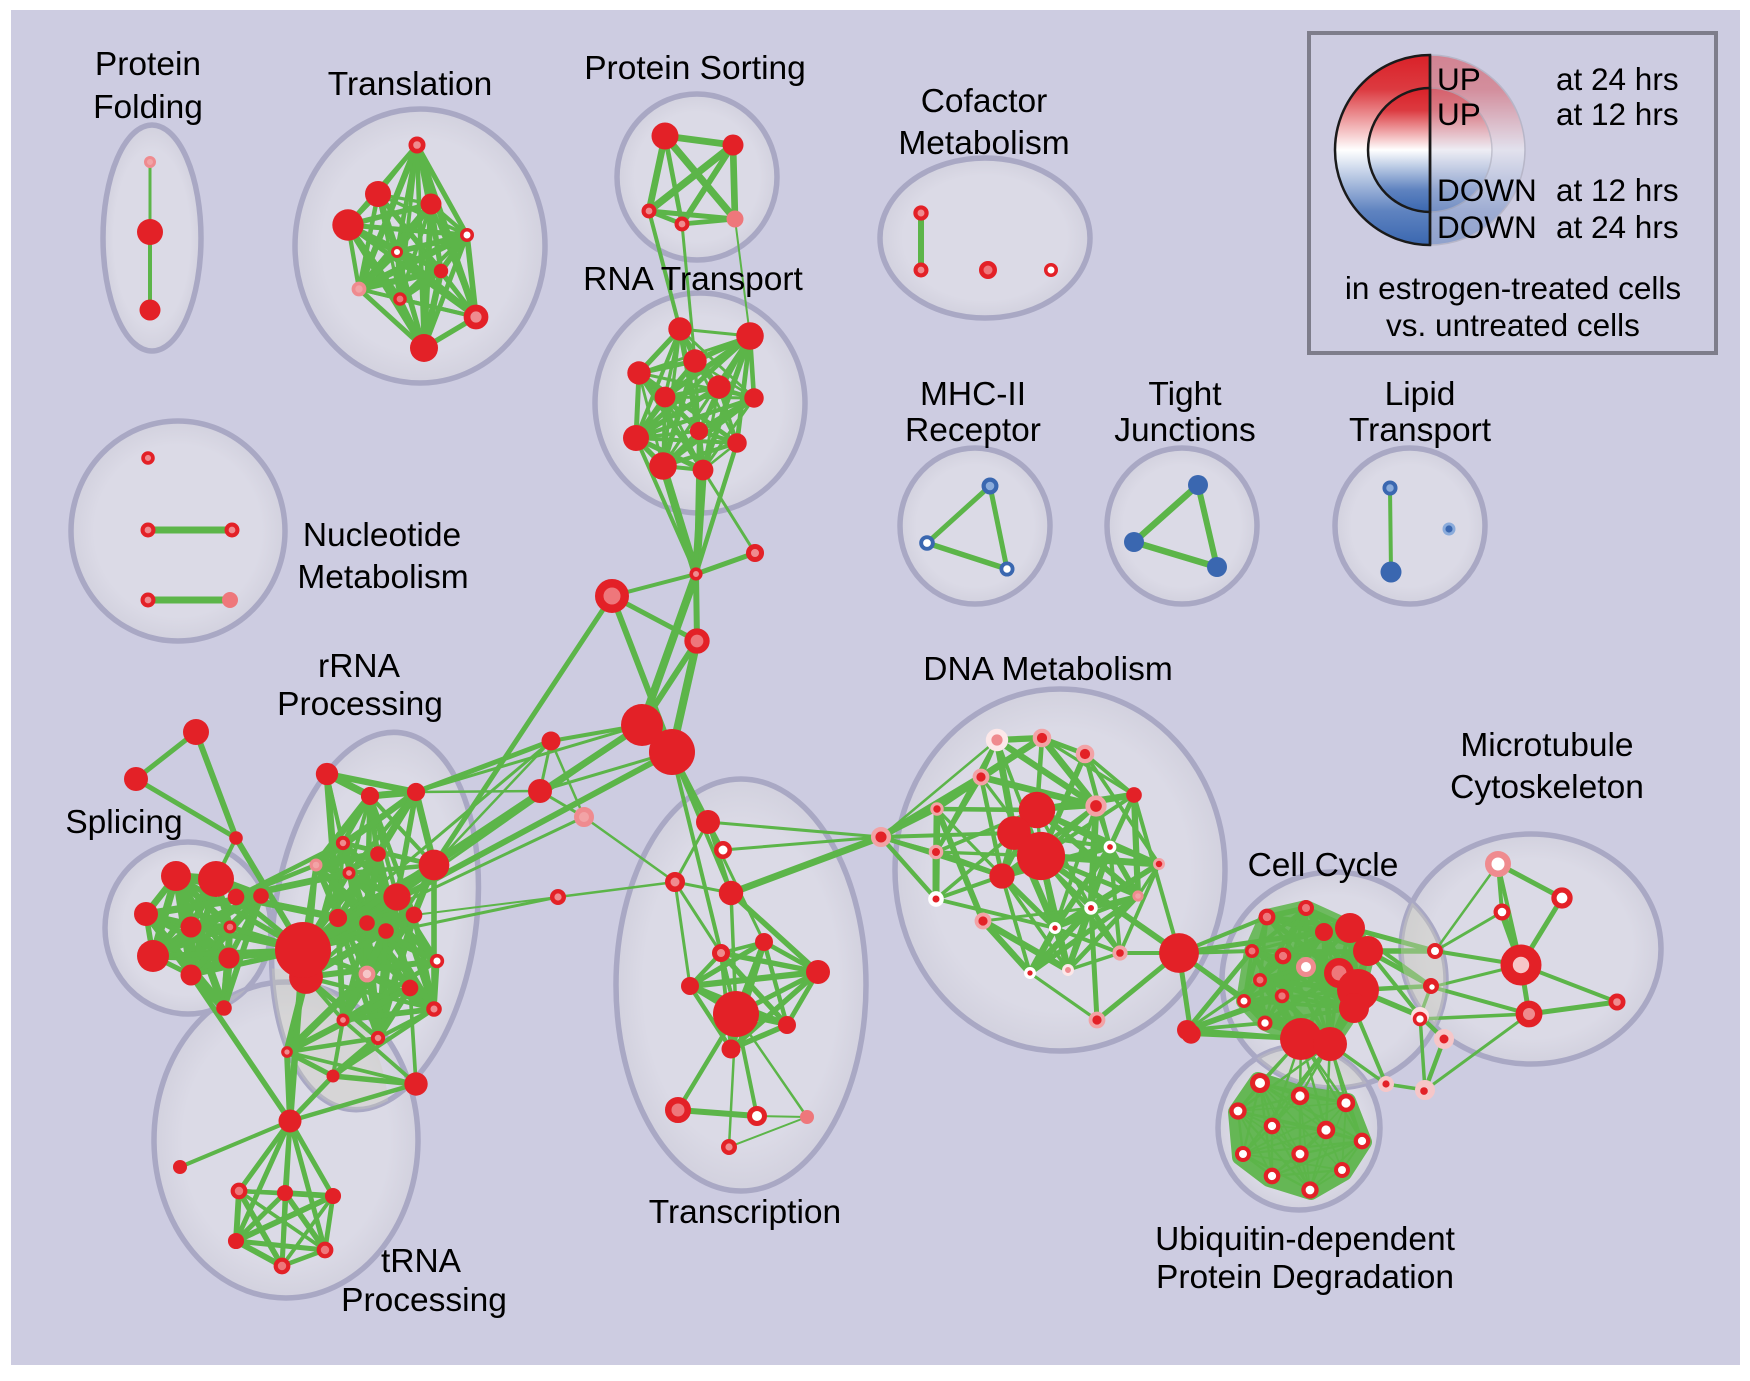  Describe the element at coordinates (1547, 787) in the screenshot. I see `svg-text: Cytoskeleton` at that location.